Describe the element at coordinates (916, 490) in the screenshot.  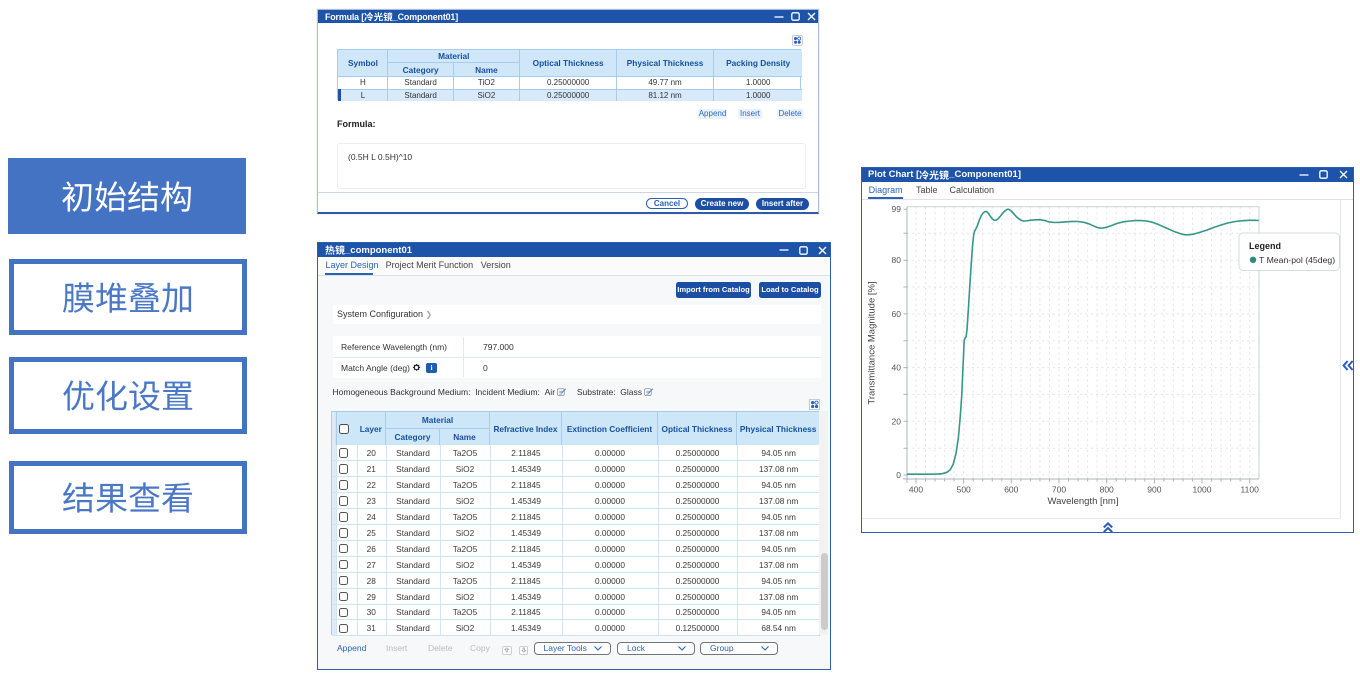
I see `svg-text: 400` at that location.